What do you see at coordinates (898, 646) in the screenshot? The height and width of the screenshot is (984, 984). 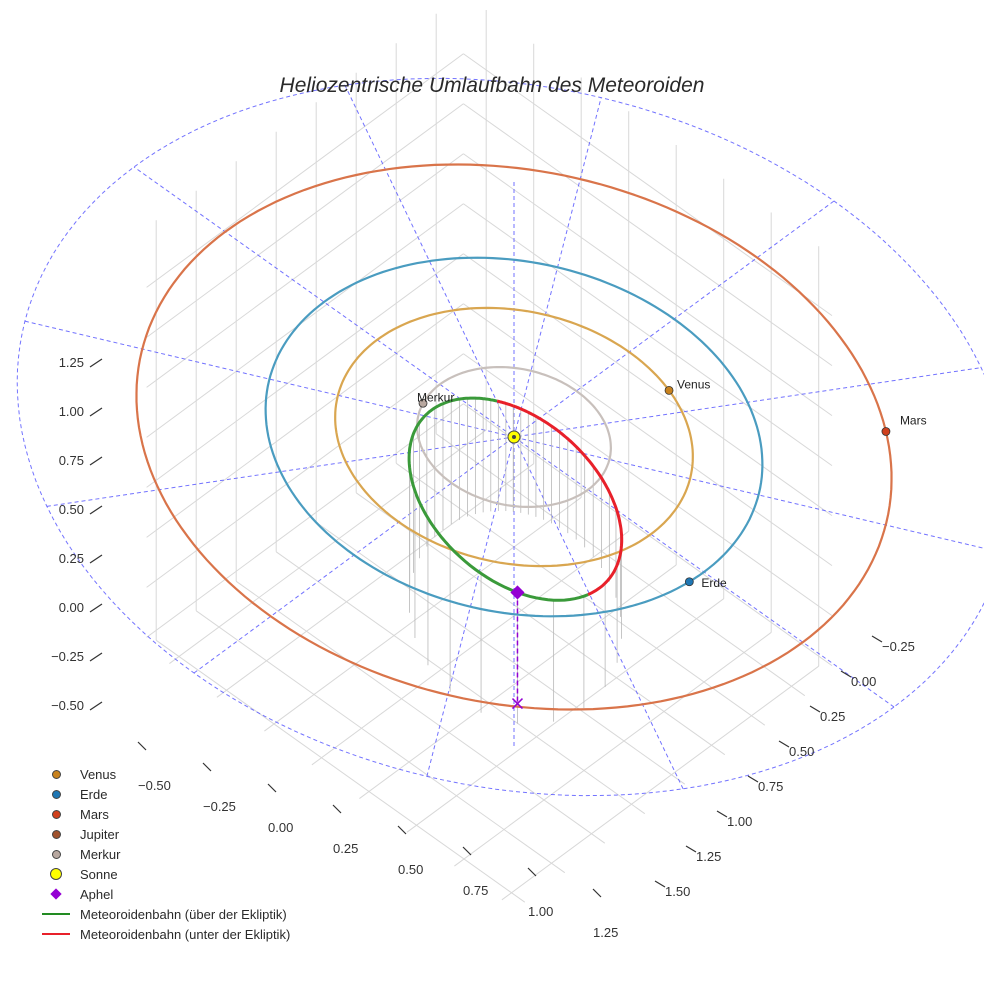 I see `y-tick-label: −0.25` at bounding box center [898, 646].